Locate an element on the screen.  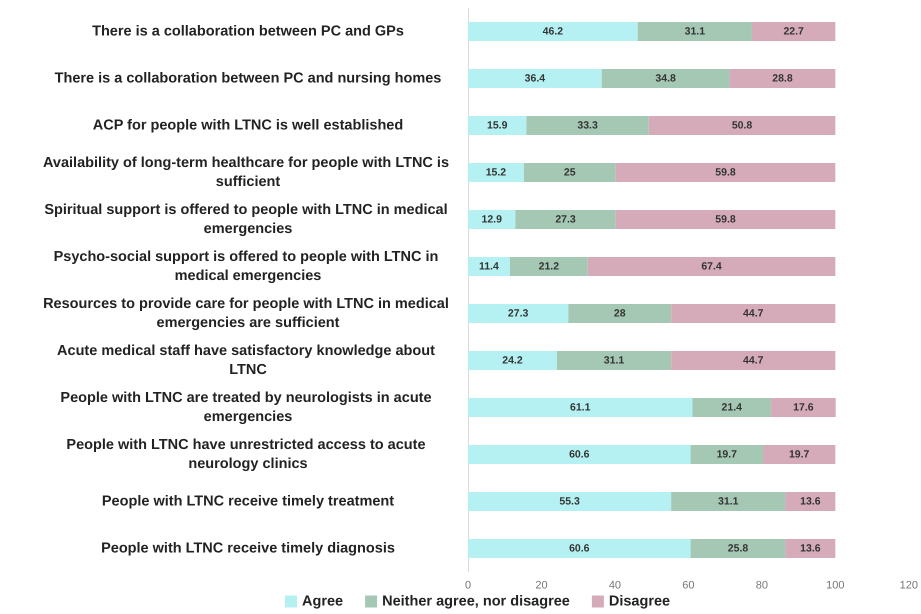
data-label: 33.3 is located at coordinates (587, 126).